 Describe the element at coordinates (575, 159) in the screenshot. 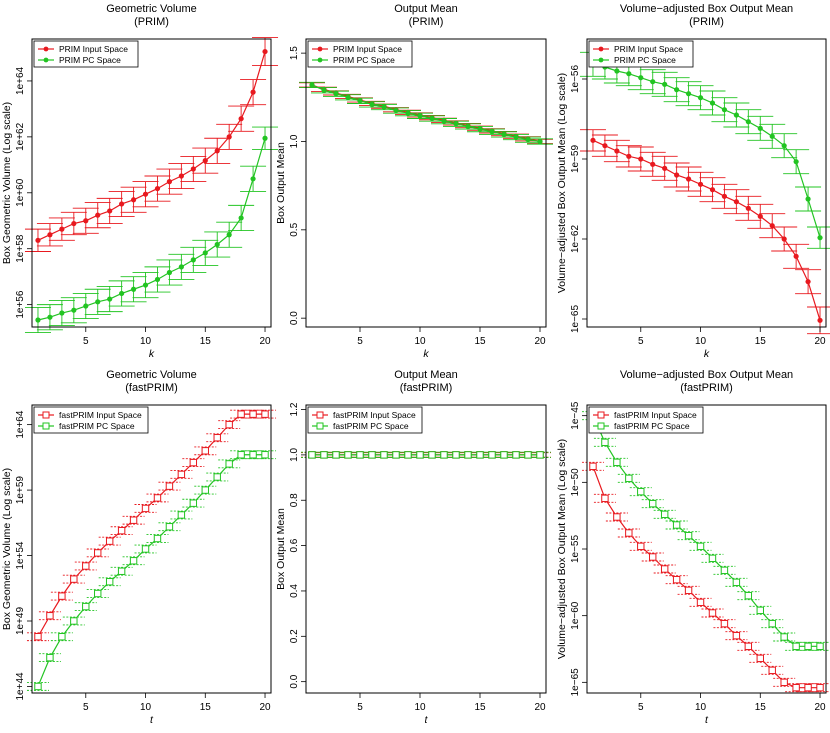

I see `y-tick-label: 1e−59` at that location.